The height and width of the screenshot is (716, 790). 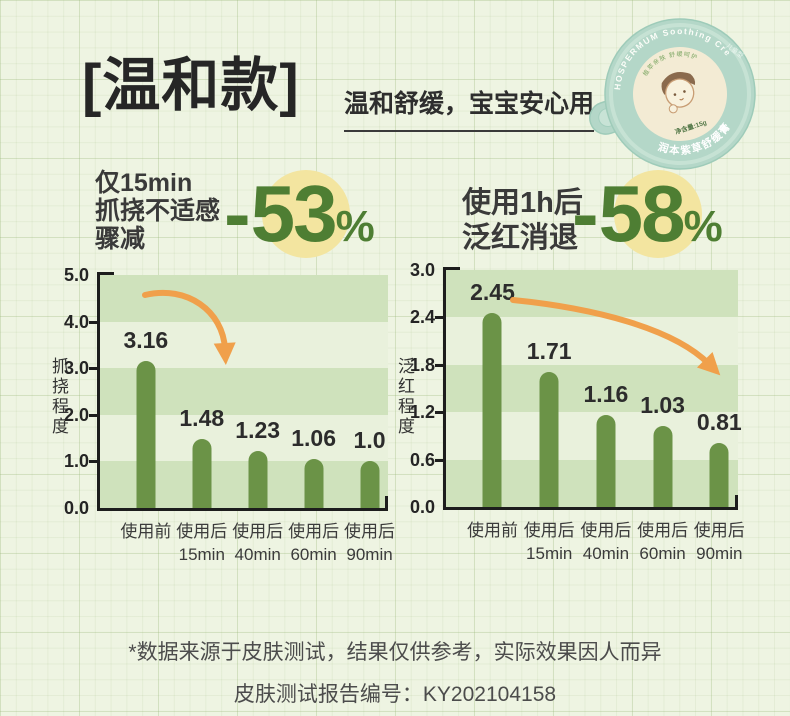 I want to click on stat-number: 53, so click(x=294, y=213).